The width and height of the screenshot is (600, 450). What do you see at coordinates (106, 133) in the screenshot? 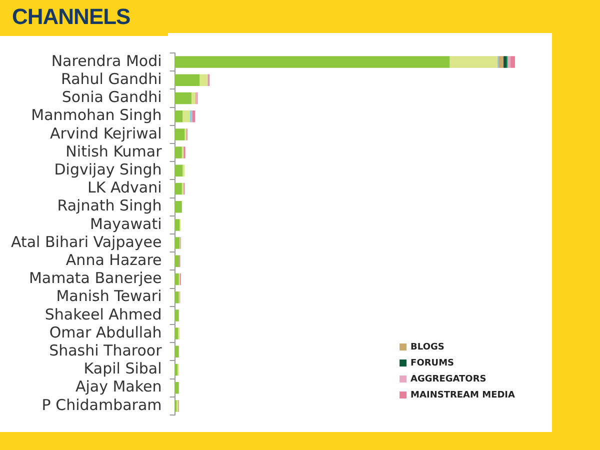
I see `y-tick-label: Arvind Kejriwal` at bounding box center [106, 133].